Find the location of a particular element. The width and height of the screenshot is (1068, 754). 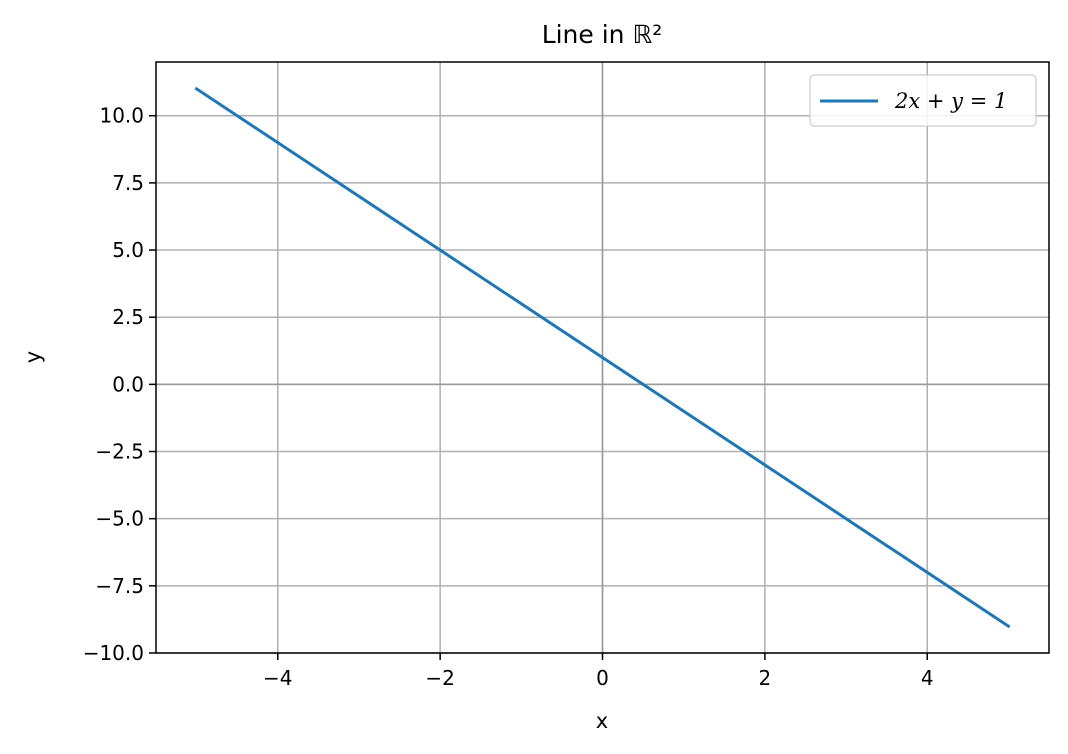

y-tick-label: 10.0 is located at coordinates (121, 116).